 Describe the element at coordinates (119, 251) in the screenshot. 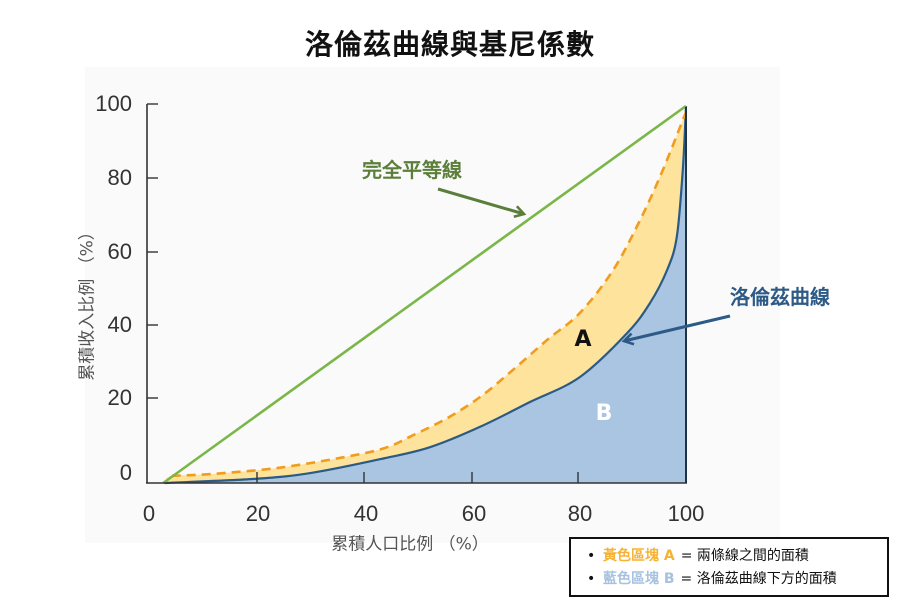

I see `y-tick-label: 60` at that location.